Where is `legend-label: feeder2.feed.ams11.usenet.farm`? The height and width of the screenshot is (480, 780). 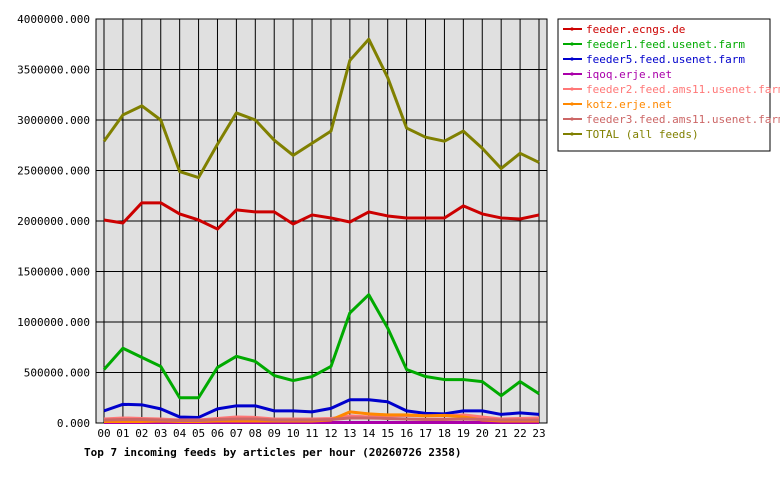
legend-label: feeder2.feed.ams11.usenet.farm is located at coordinates (683, 89).